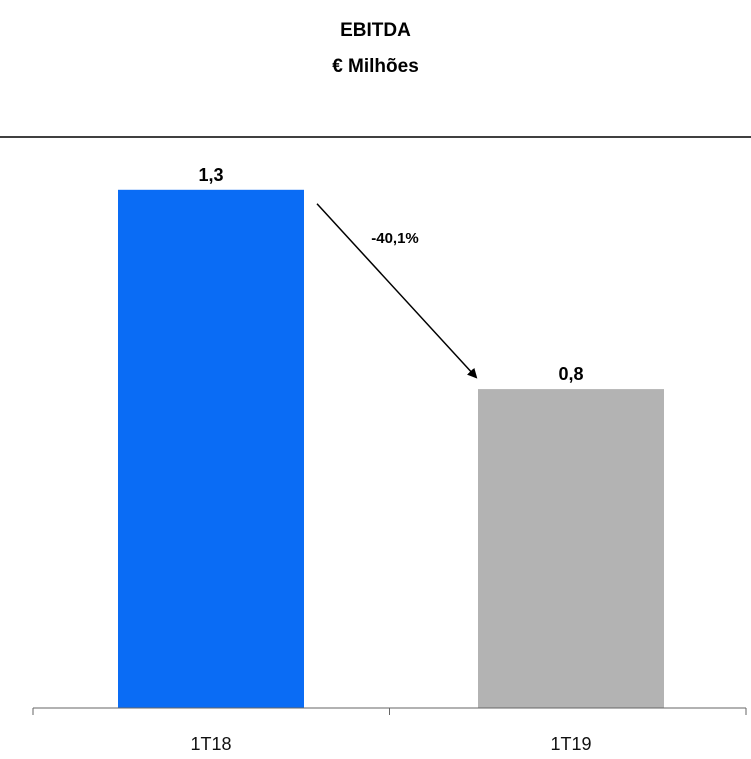 Image resolution: width=751 pixels, height=759 pixels. What do you see at coordinates (395, 238) in the screenshot?
I see `change-label: -40,1%` at bounding box center [395, 238].